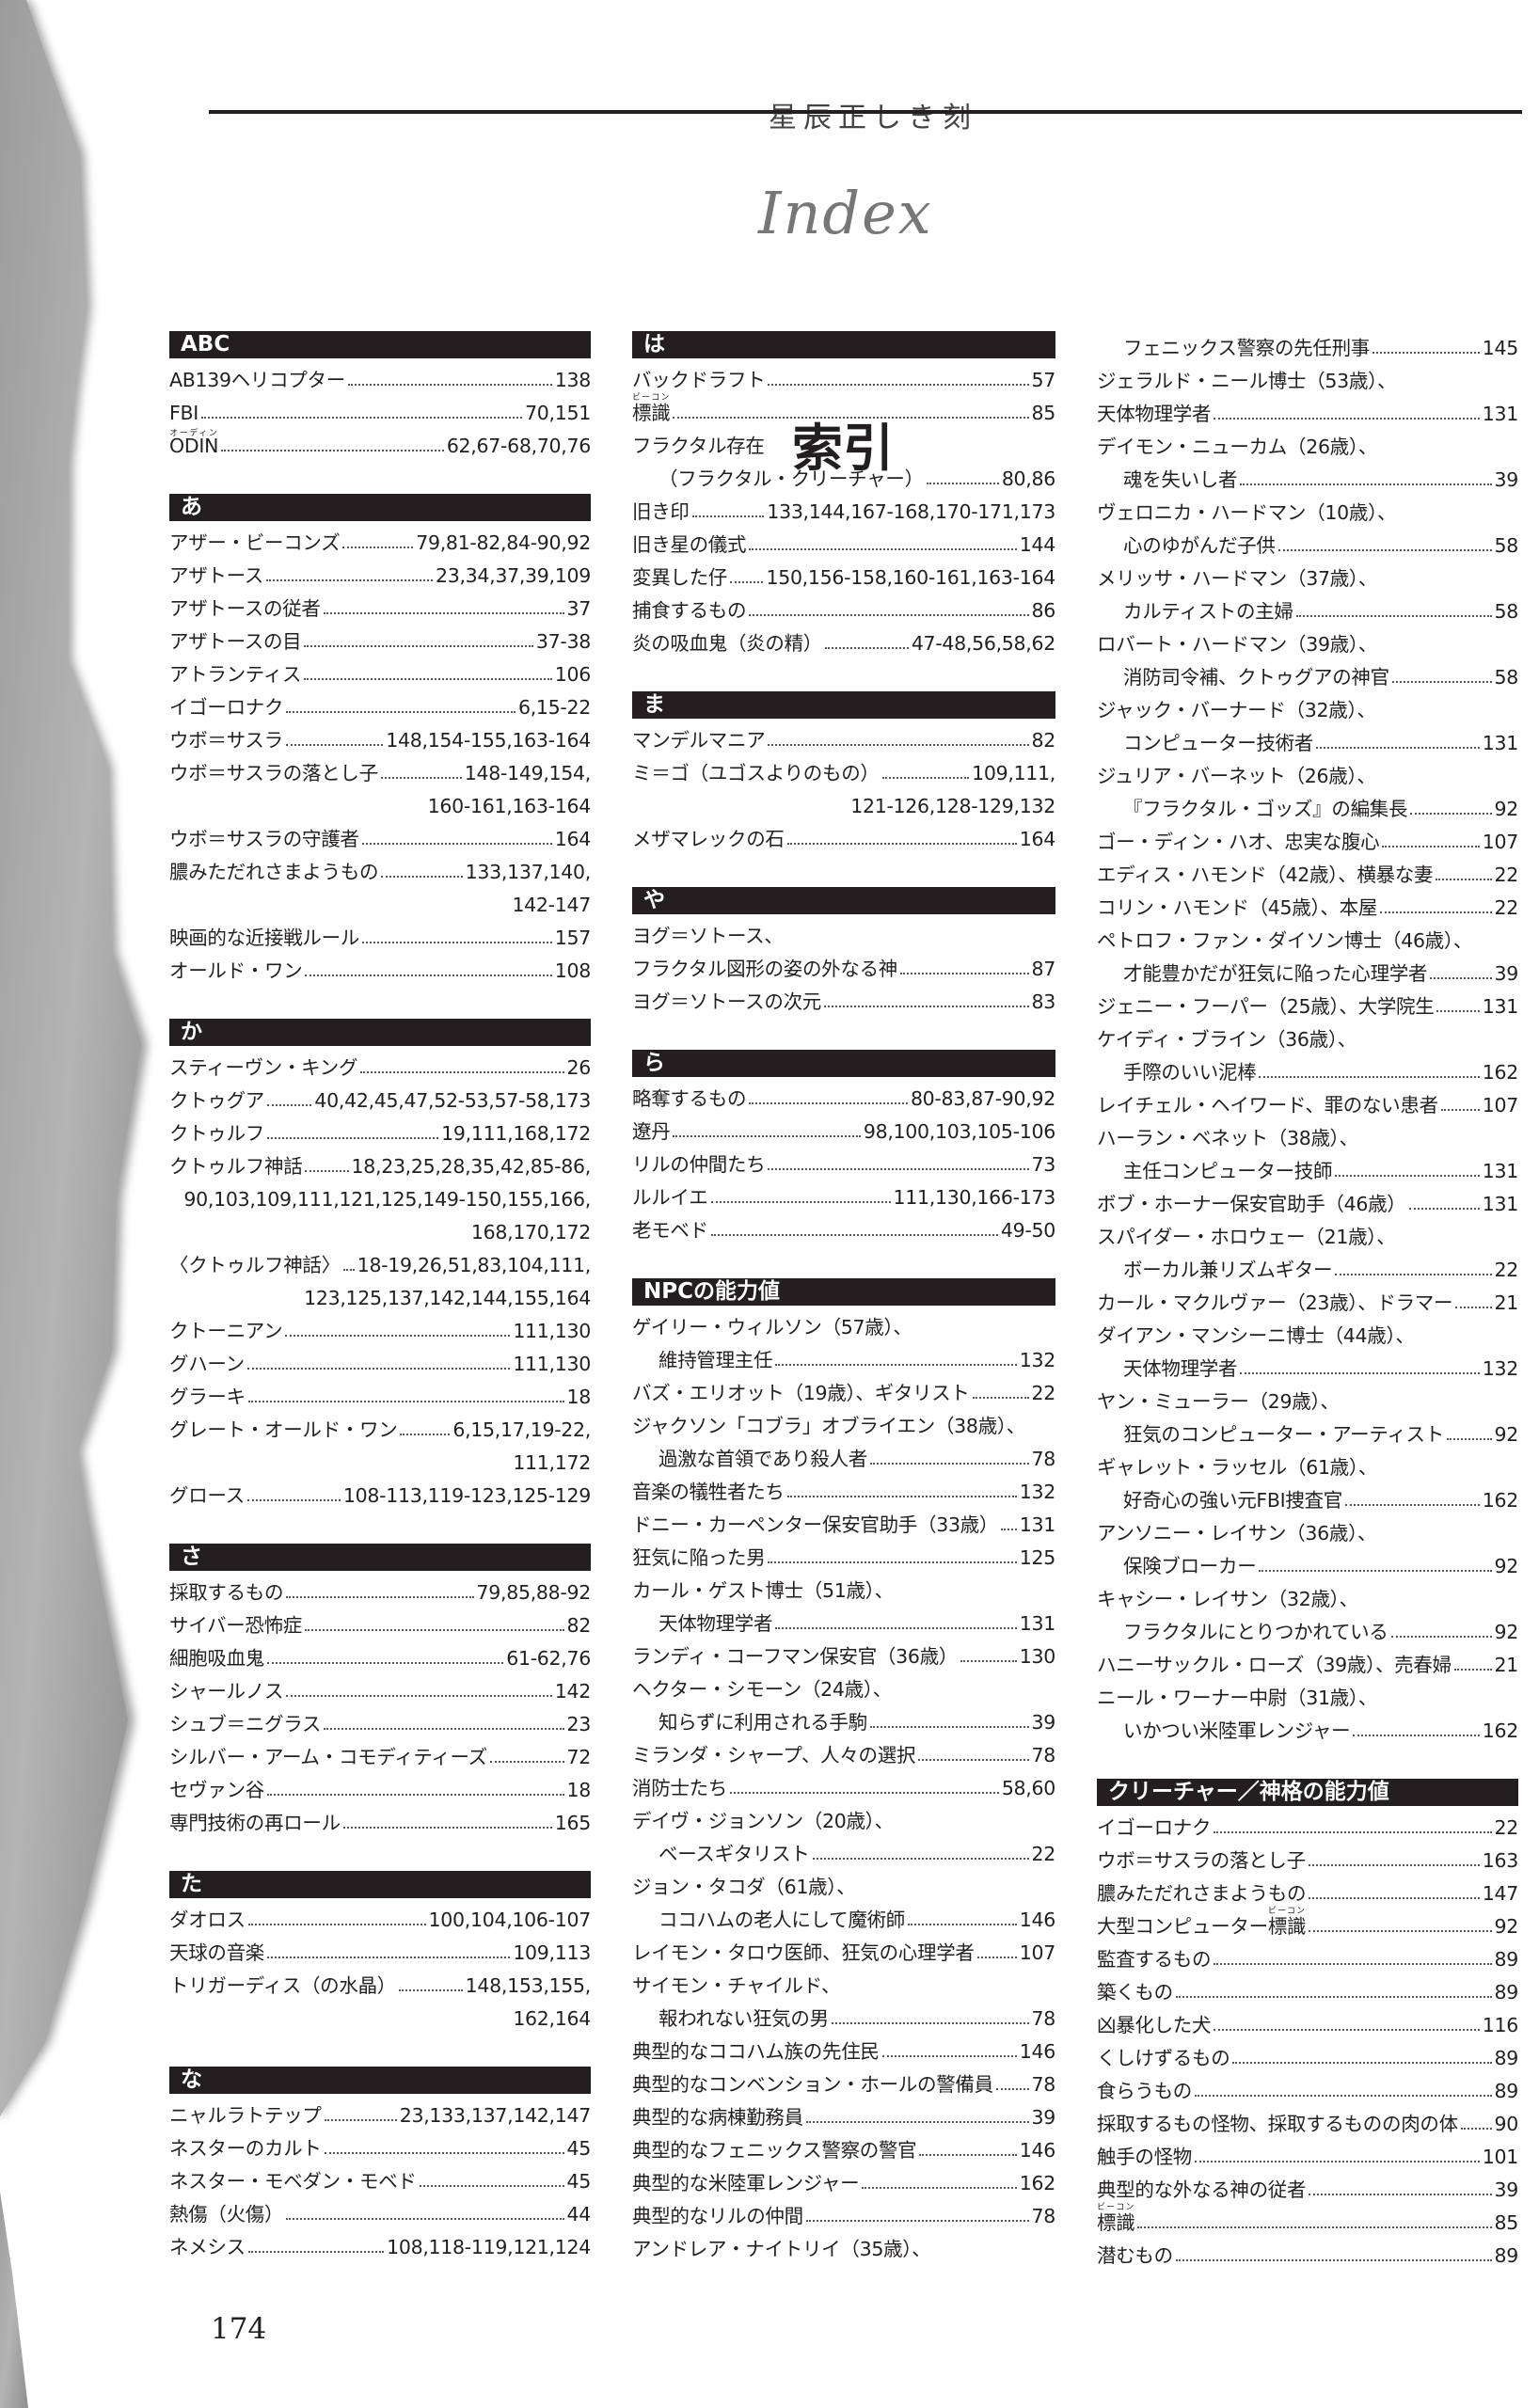  I want to click on entry-term: ジェニー・フーパー（25歳）、大学院生, so click(1266, 1006).